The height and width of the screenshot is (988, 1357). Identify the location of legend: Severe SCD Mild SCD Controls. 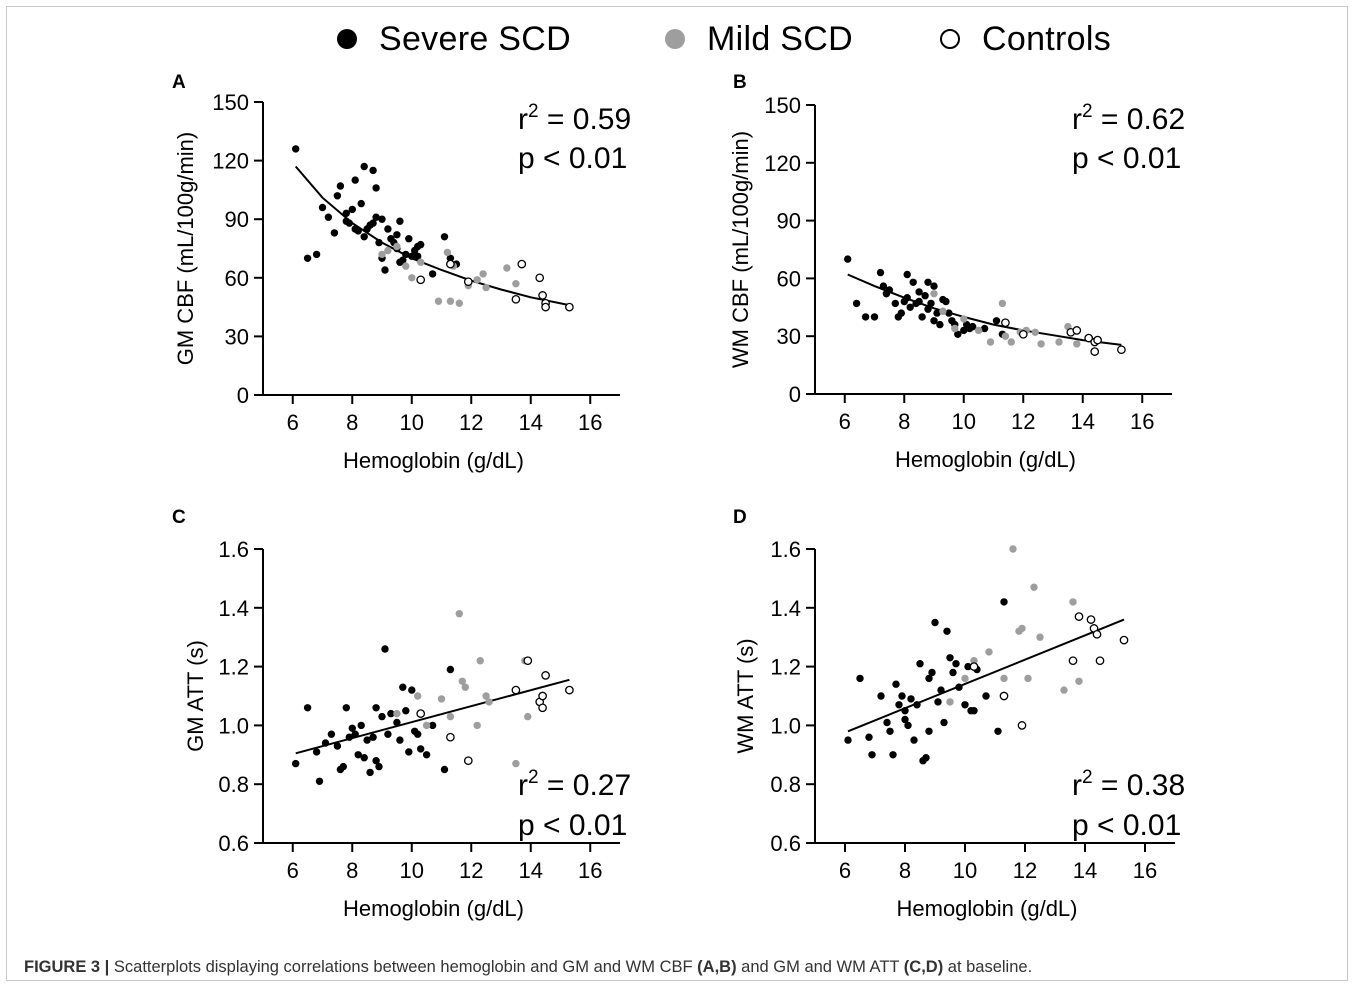
(678, 39).